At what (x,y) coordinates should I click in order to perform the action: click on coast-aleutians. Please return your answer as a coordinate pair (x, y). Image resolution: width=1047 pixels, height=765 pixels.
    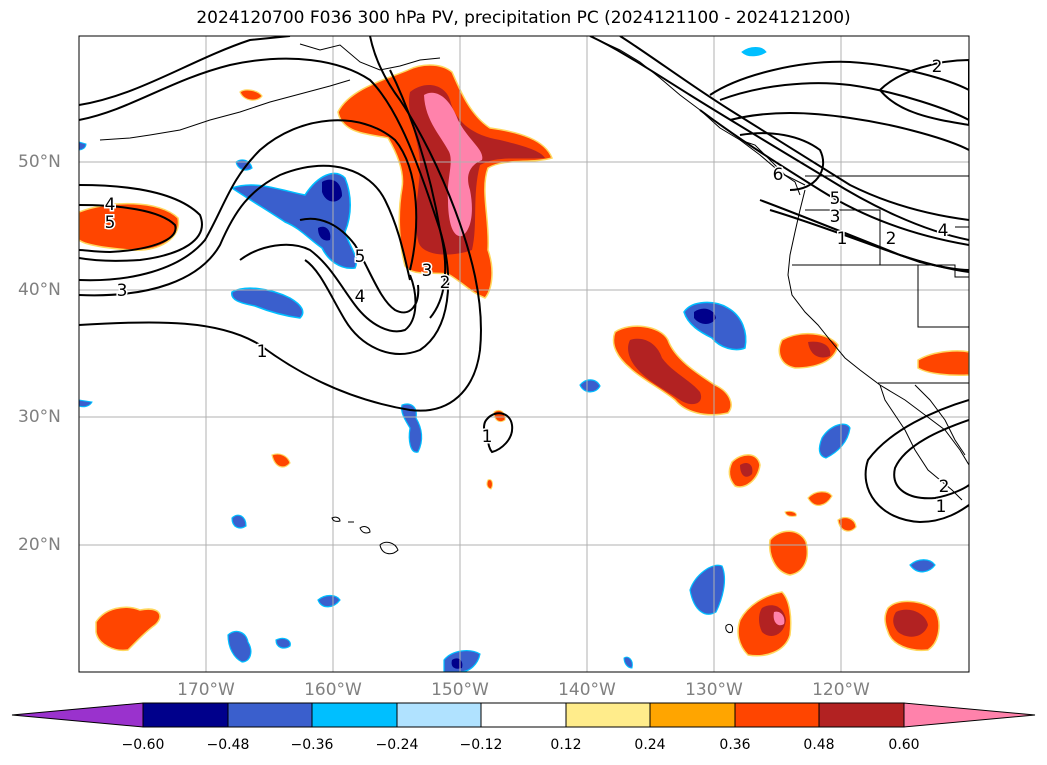
    Looking at the image, I should click on (225, 110).